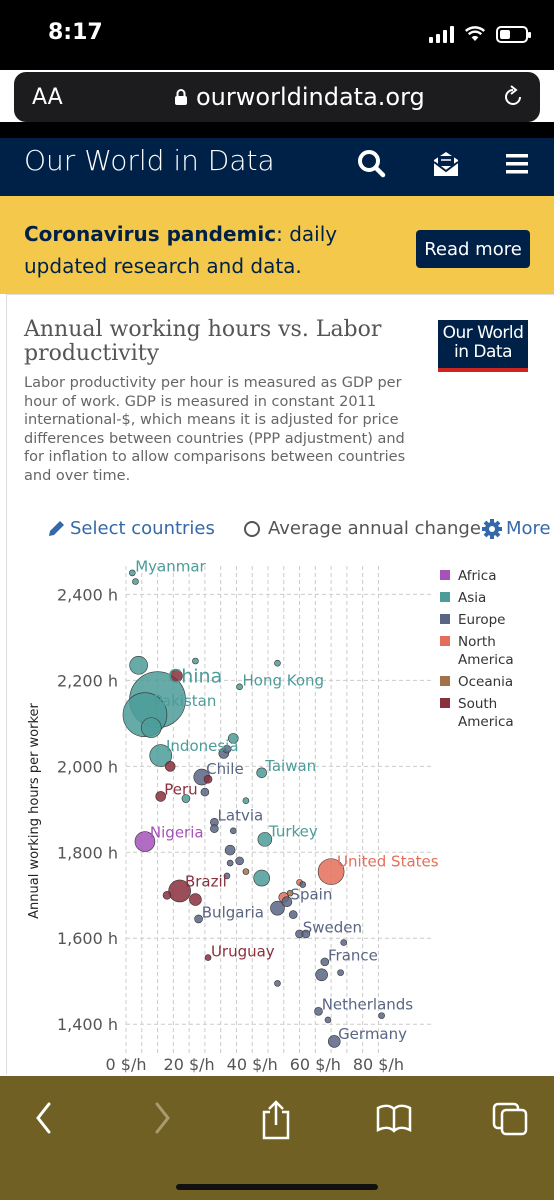  Describe the element at coordinates (513, 34) in the screenshot. I see `battery-icon` at that location.